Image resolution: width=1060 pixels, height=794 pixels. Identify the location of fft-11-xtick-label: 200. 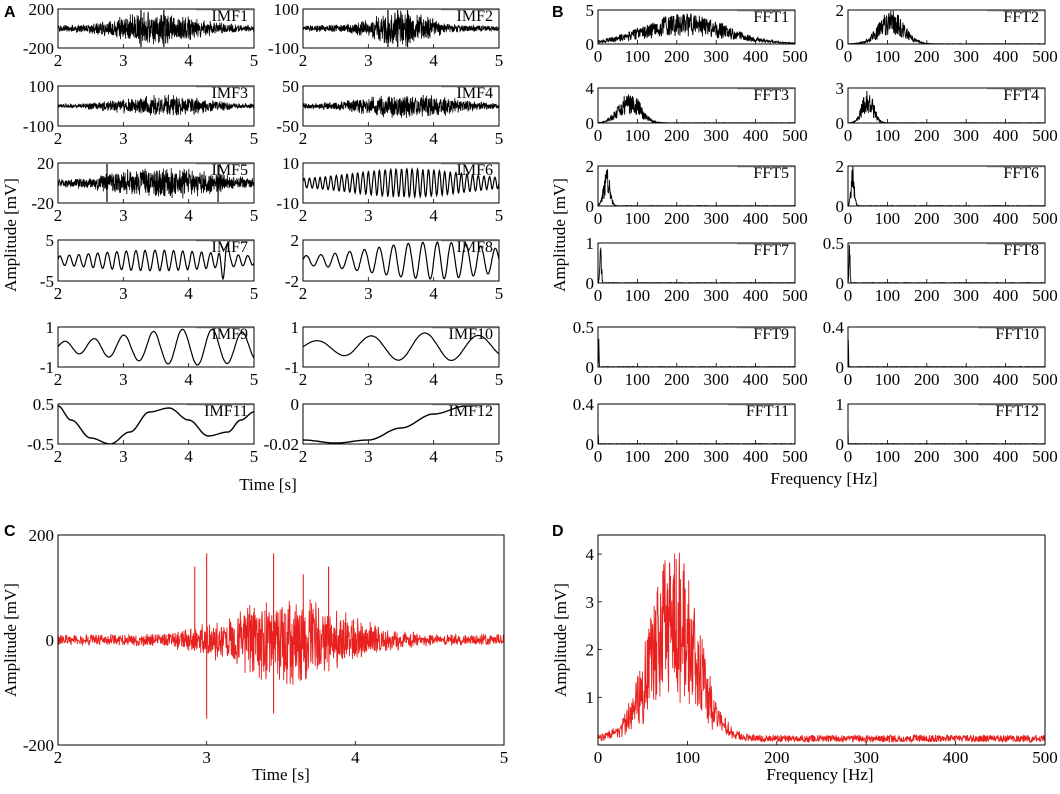
(677, 456).